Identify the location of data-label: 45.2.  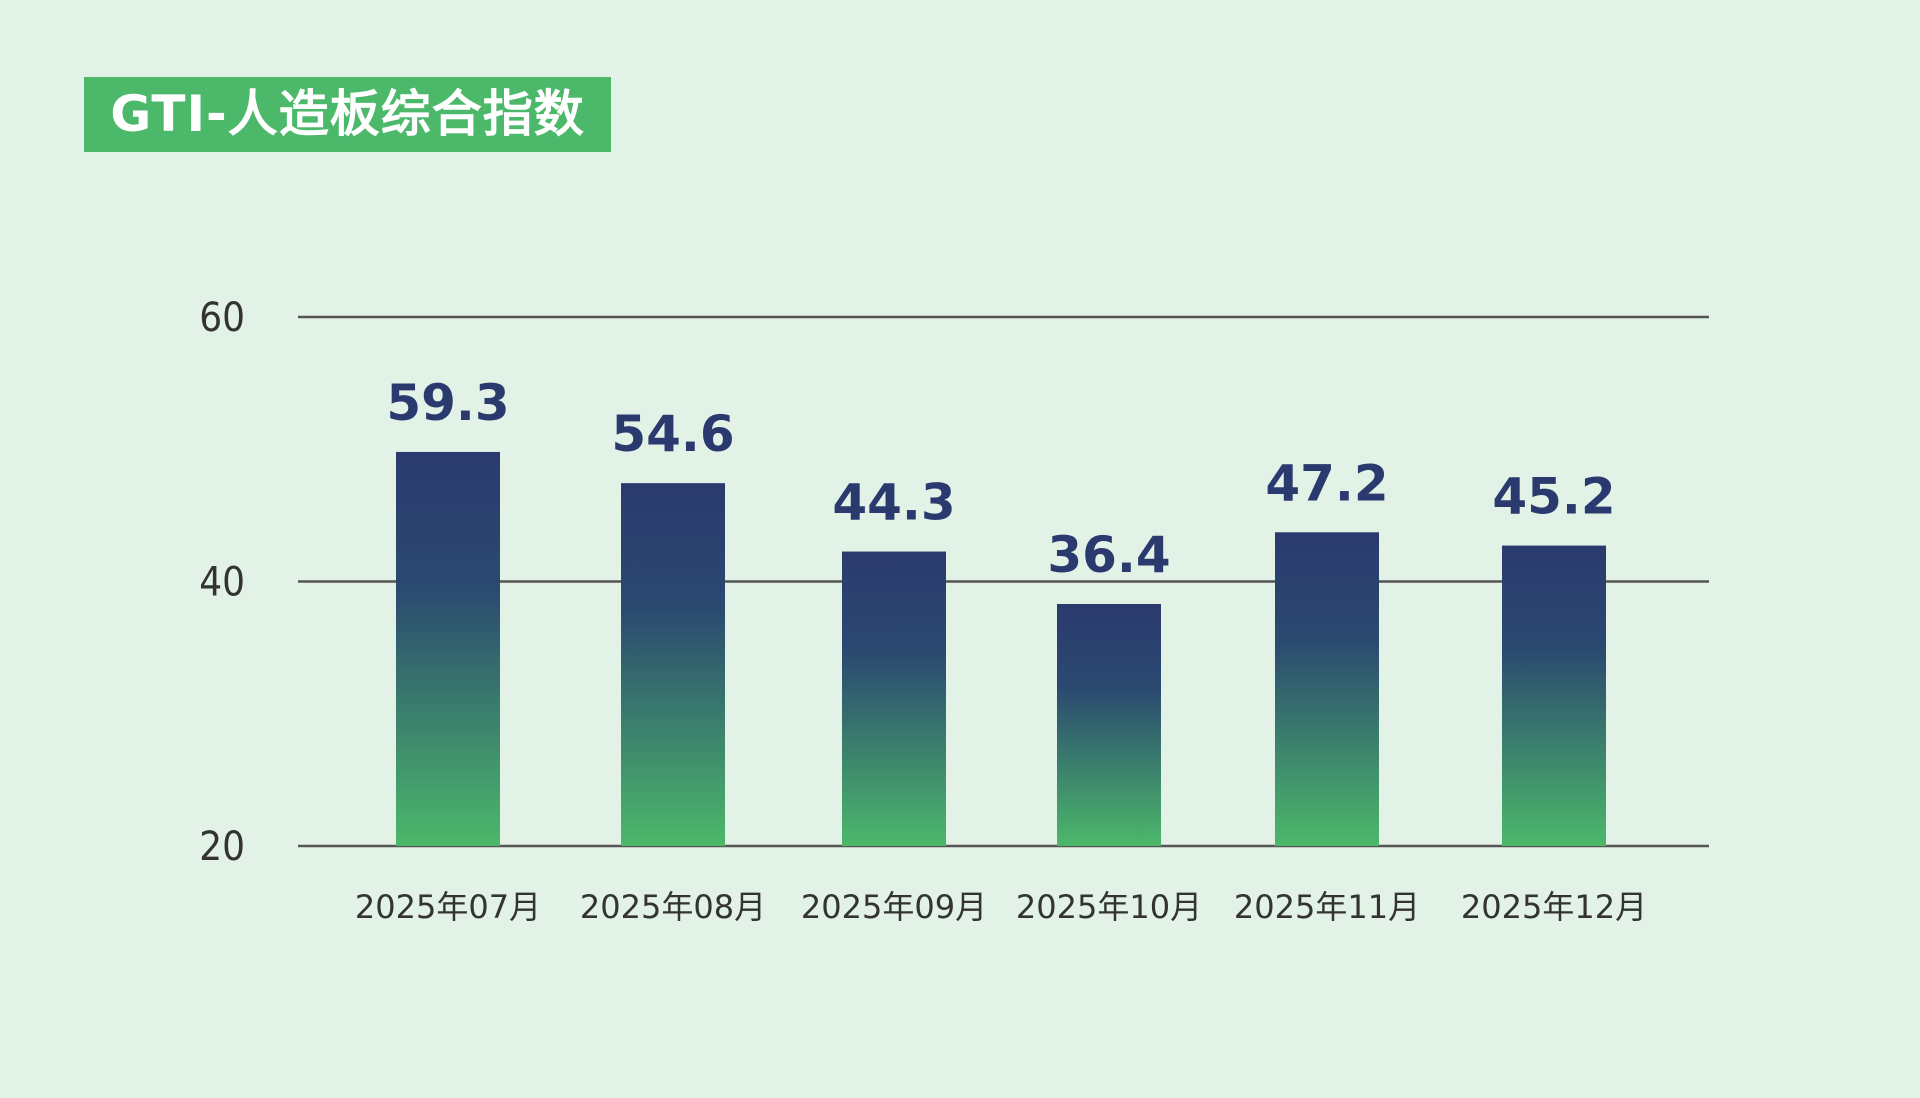
(1553, 497).